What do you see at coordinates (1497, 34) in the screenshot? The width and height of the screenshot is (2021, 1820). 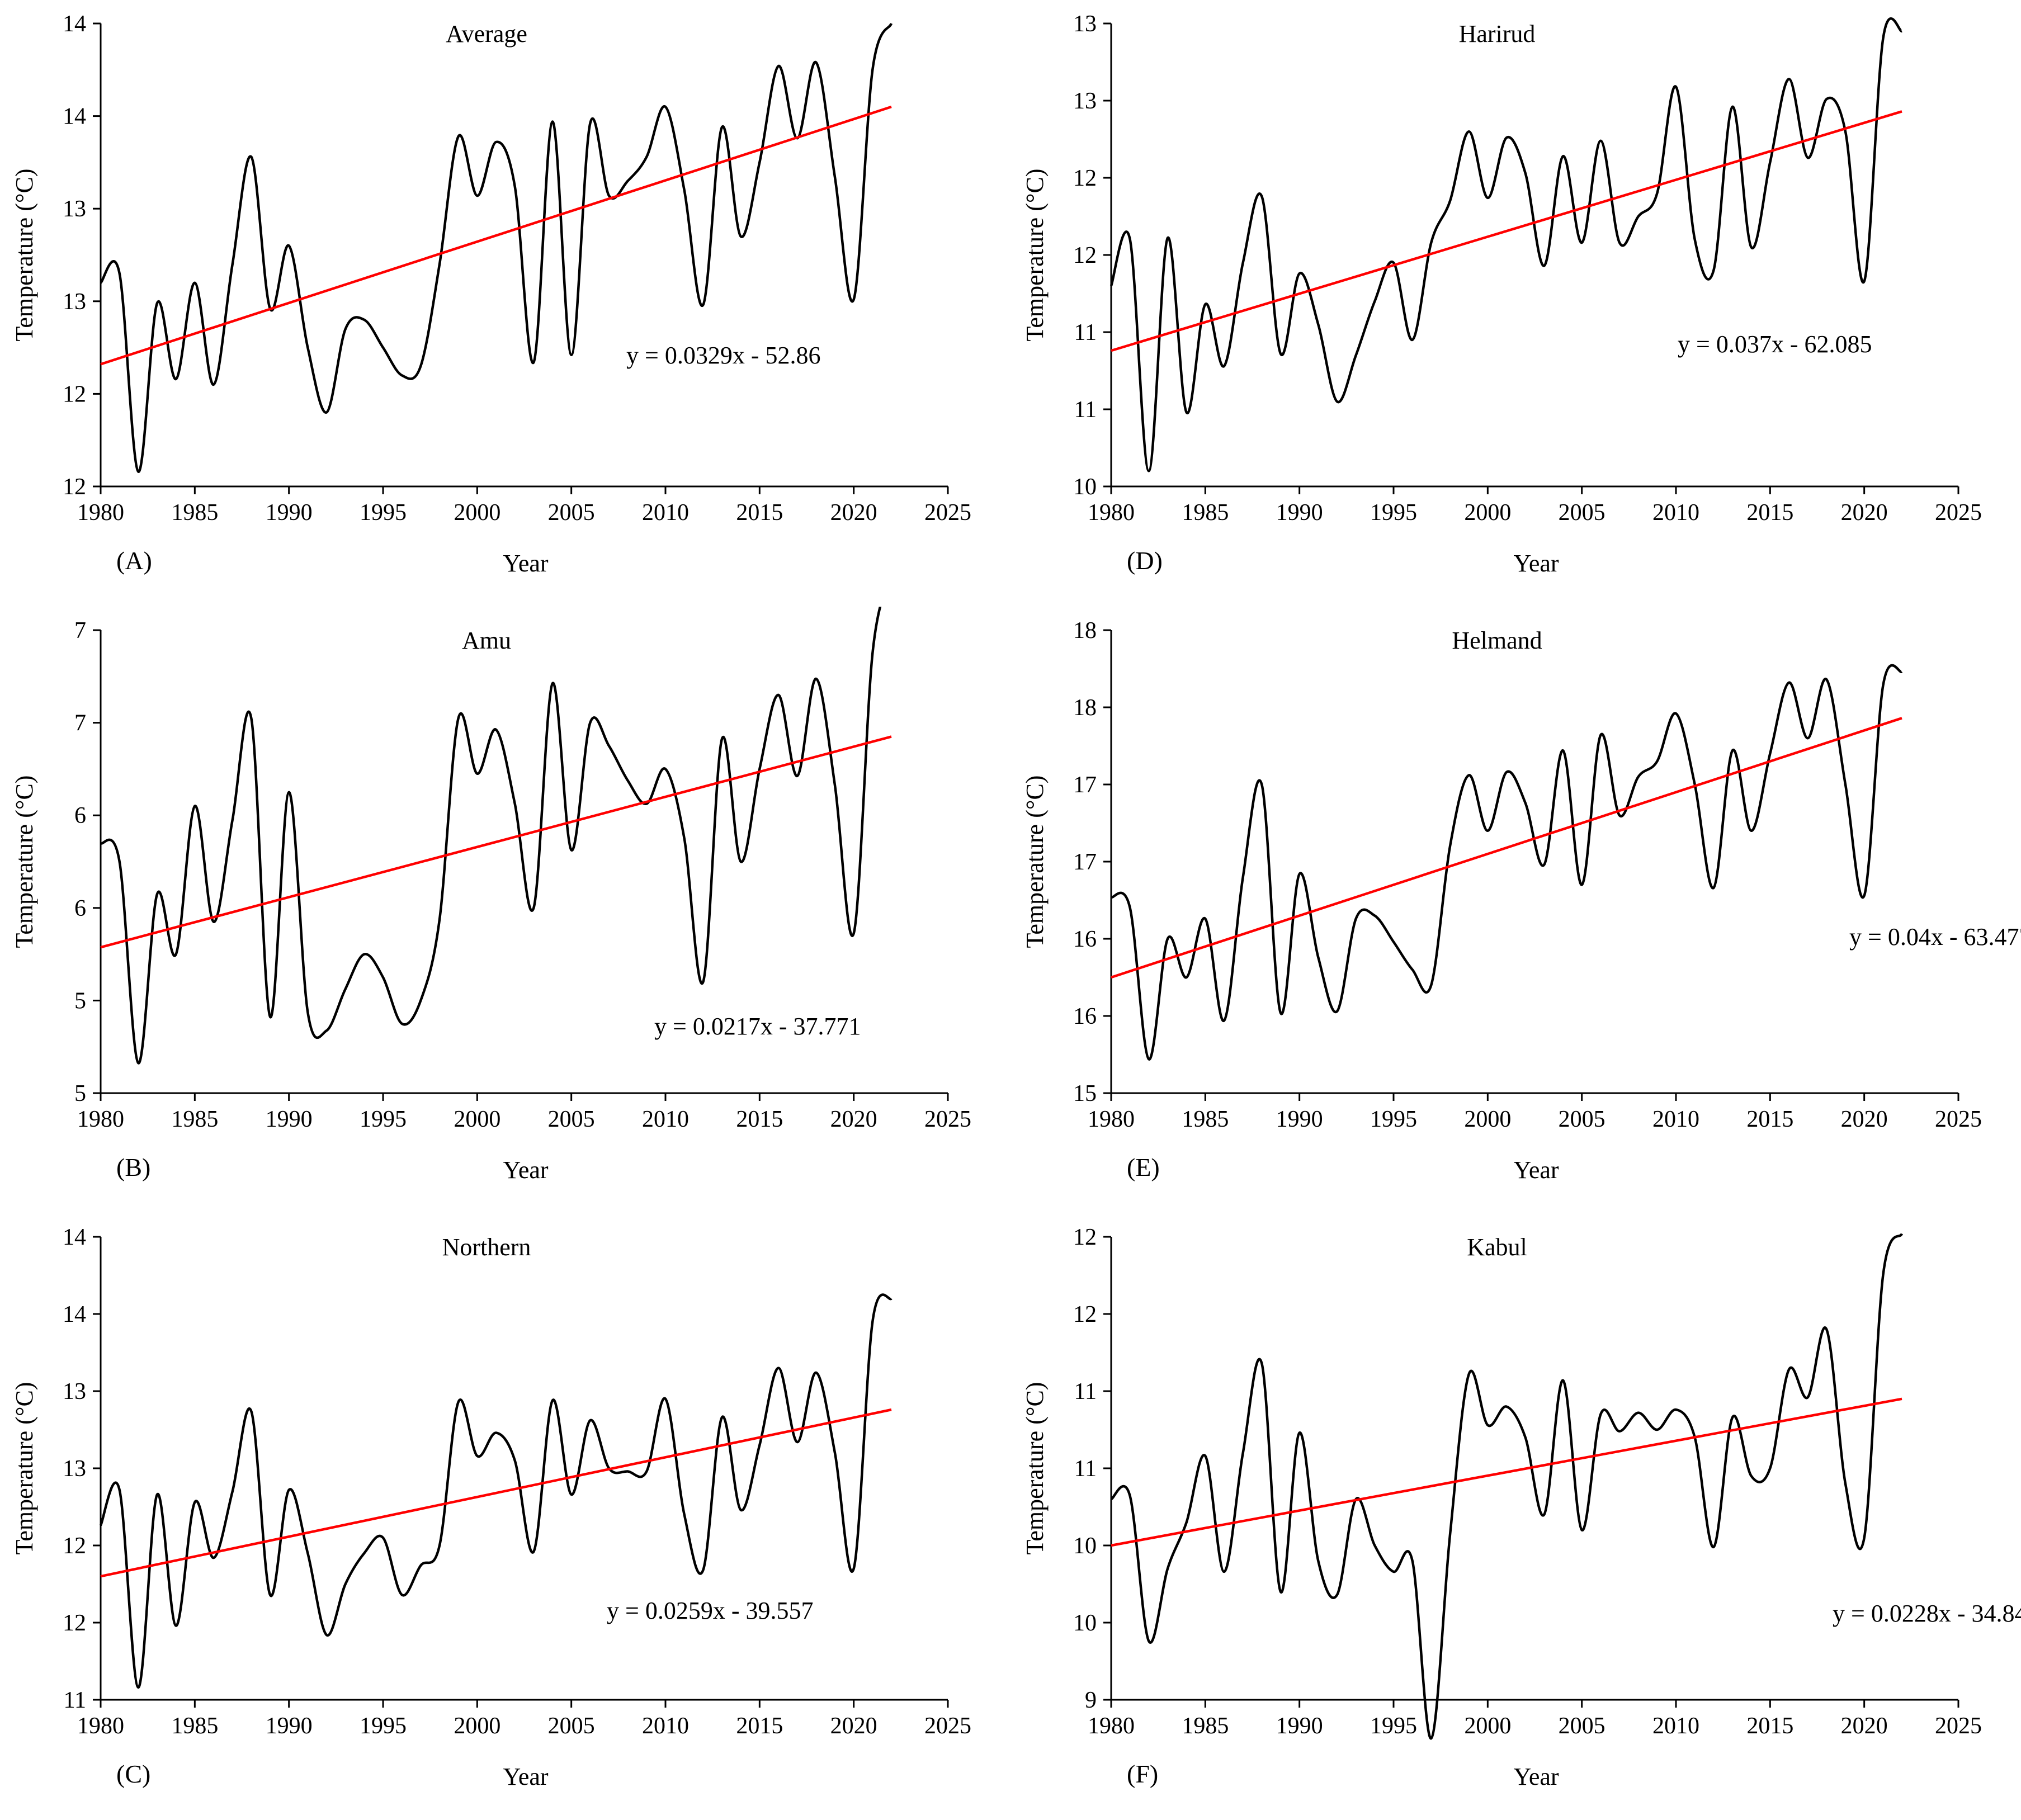 I see `chart-title: Harirud` at bounding box center [1497, 34].